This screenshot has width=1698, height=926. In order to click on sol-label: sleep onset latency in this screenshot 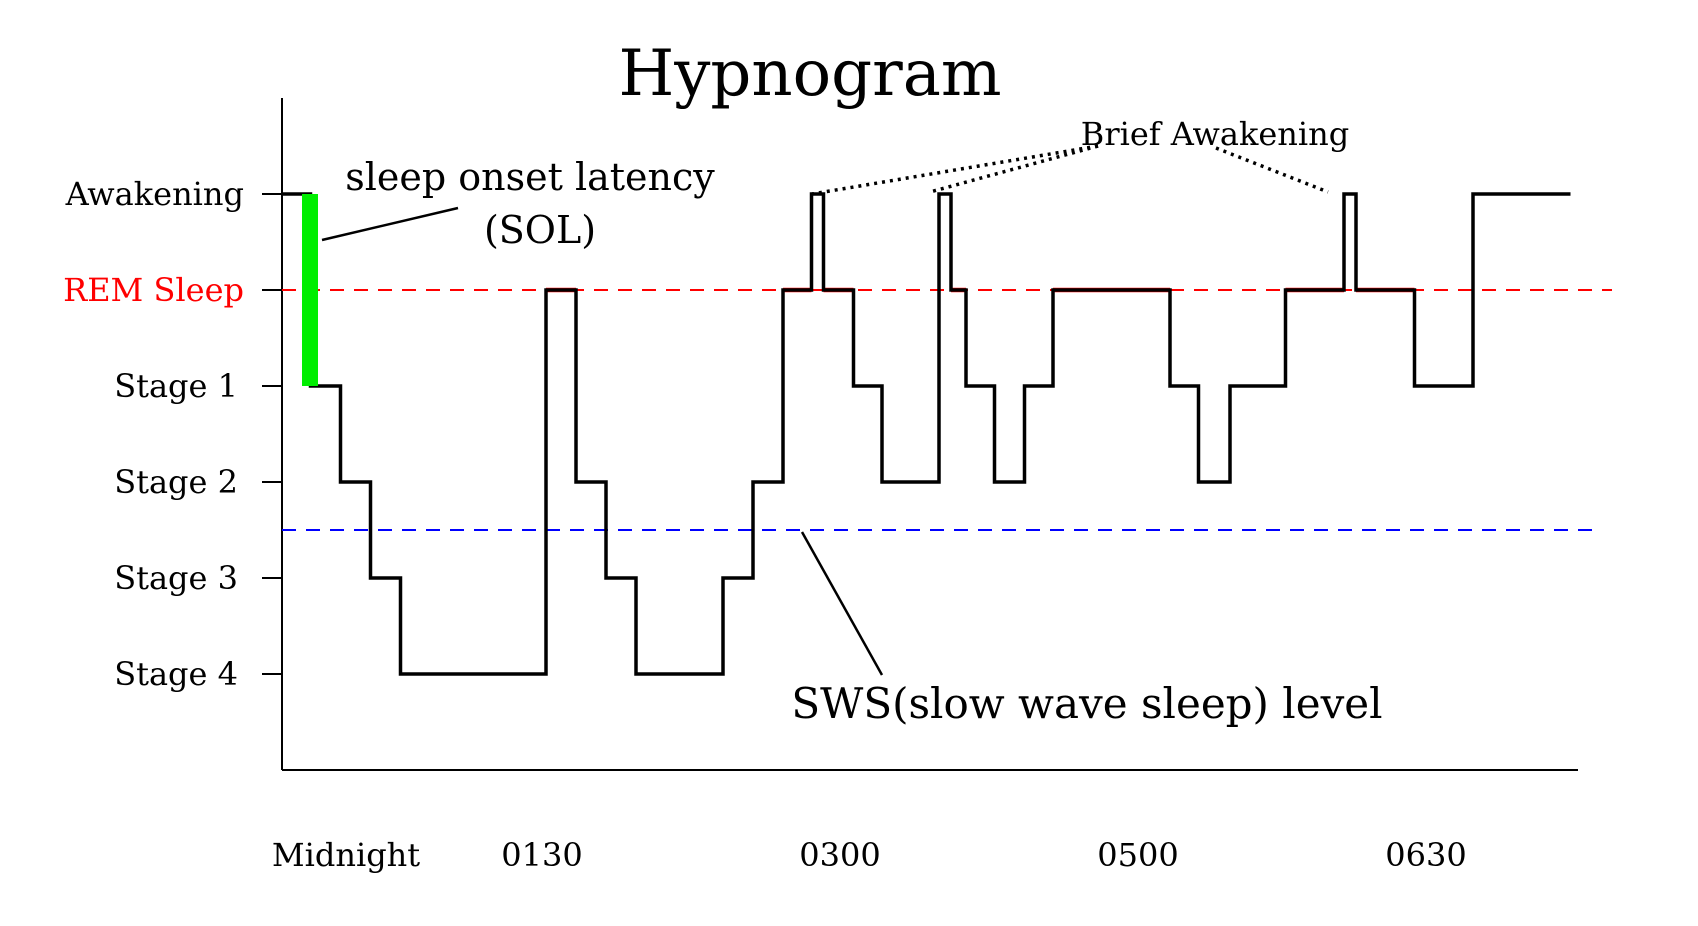, I will do `click(530, 177)`.